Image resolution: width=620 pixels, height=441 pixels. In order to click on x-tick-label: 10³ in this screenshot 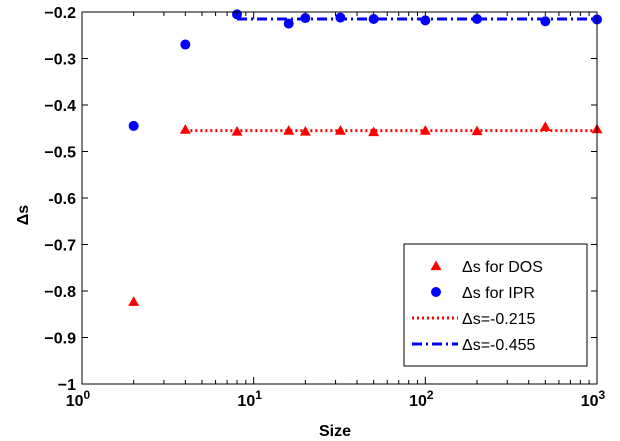, I will do `click(593, 399)`.